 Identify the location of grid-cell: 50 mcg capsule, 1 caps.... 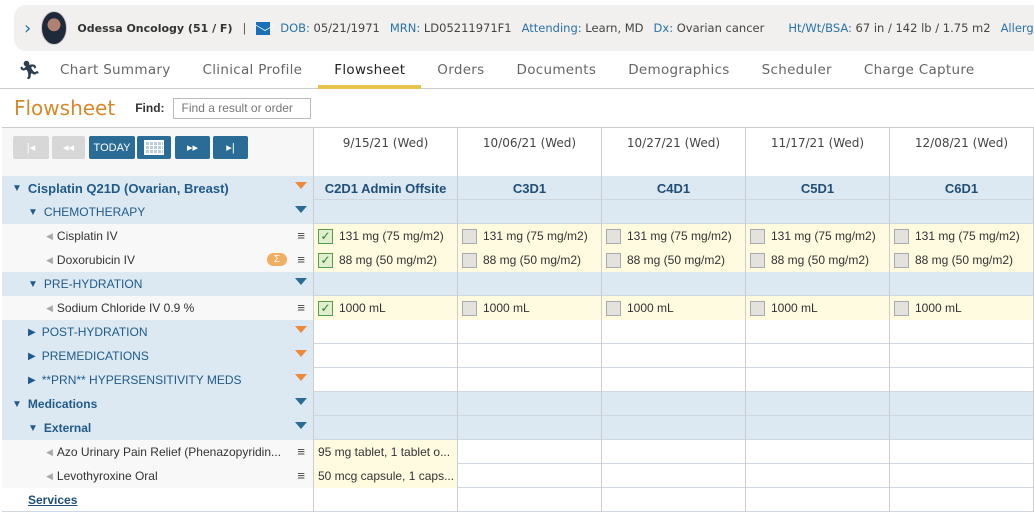
(386, 476).